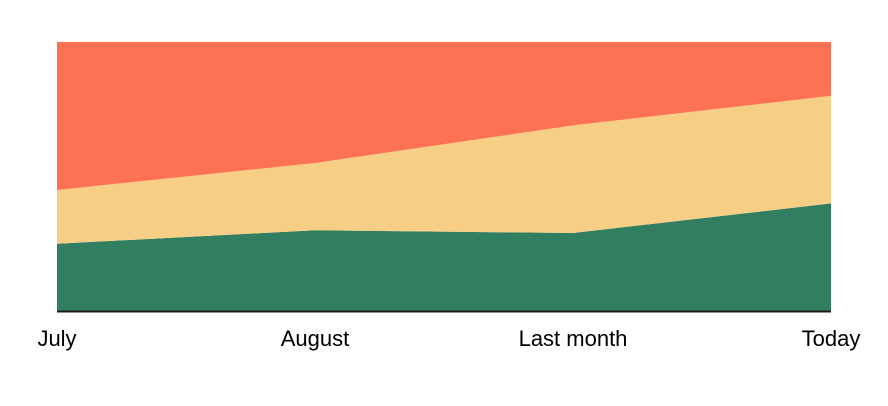  What do you see at coordinates (831, 338) in the screenshot?
I see `x-tick-label: Today` at bounding box center [831, 338].